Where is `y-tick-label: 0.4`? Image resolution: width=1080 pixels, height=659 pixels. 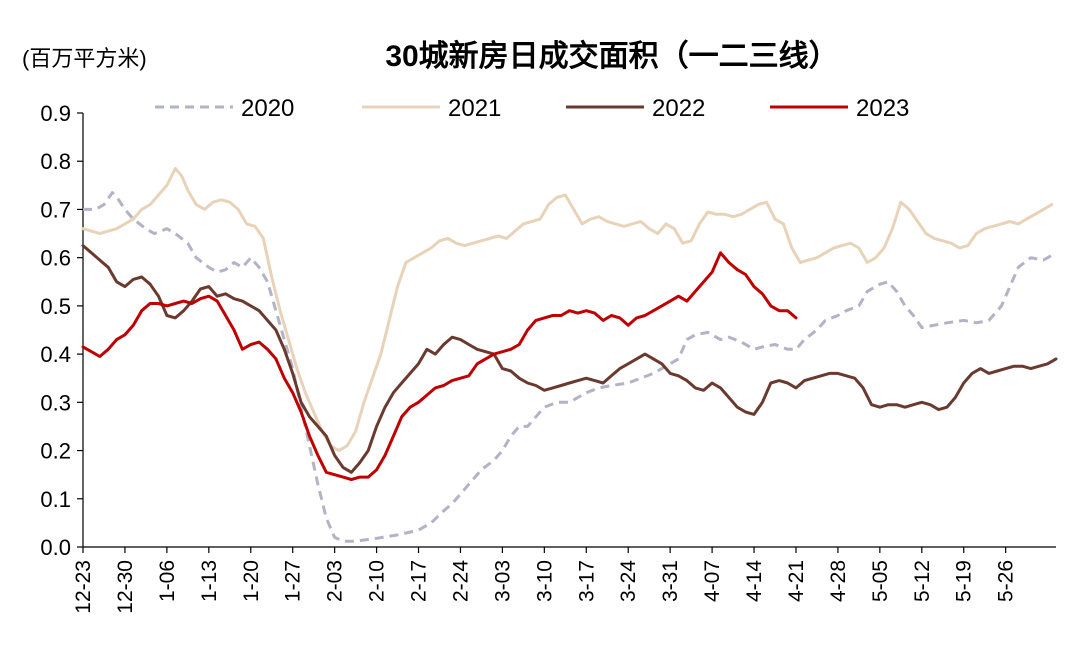 y-tick-label: 0.4 is located at coordinates (55, 354).